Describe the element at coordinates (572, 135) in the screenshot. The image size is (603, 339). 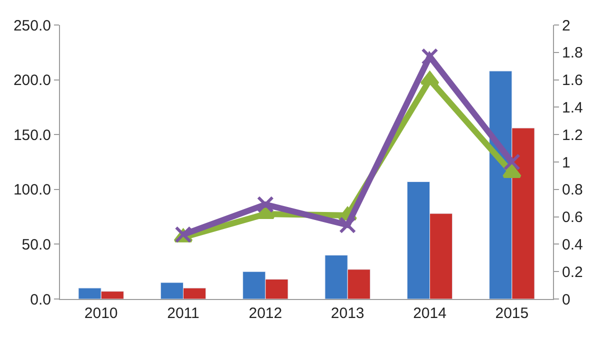
I see `y2-tick-label: 1.2` at that location.